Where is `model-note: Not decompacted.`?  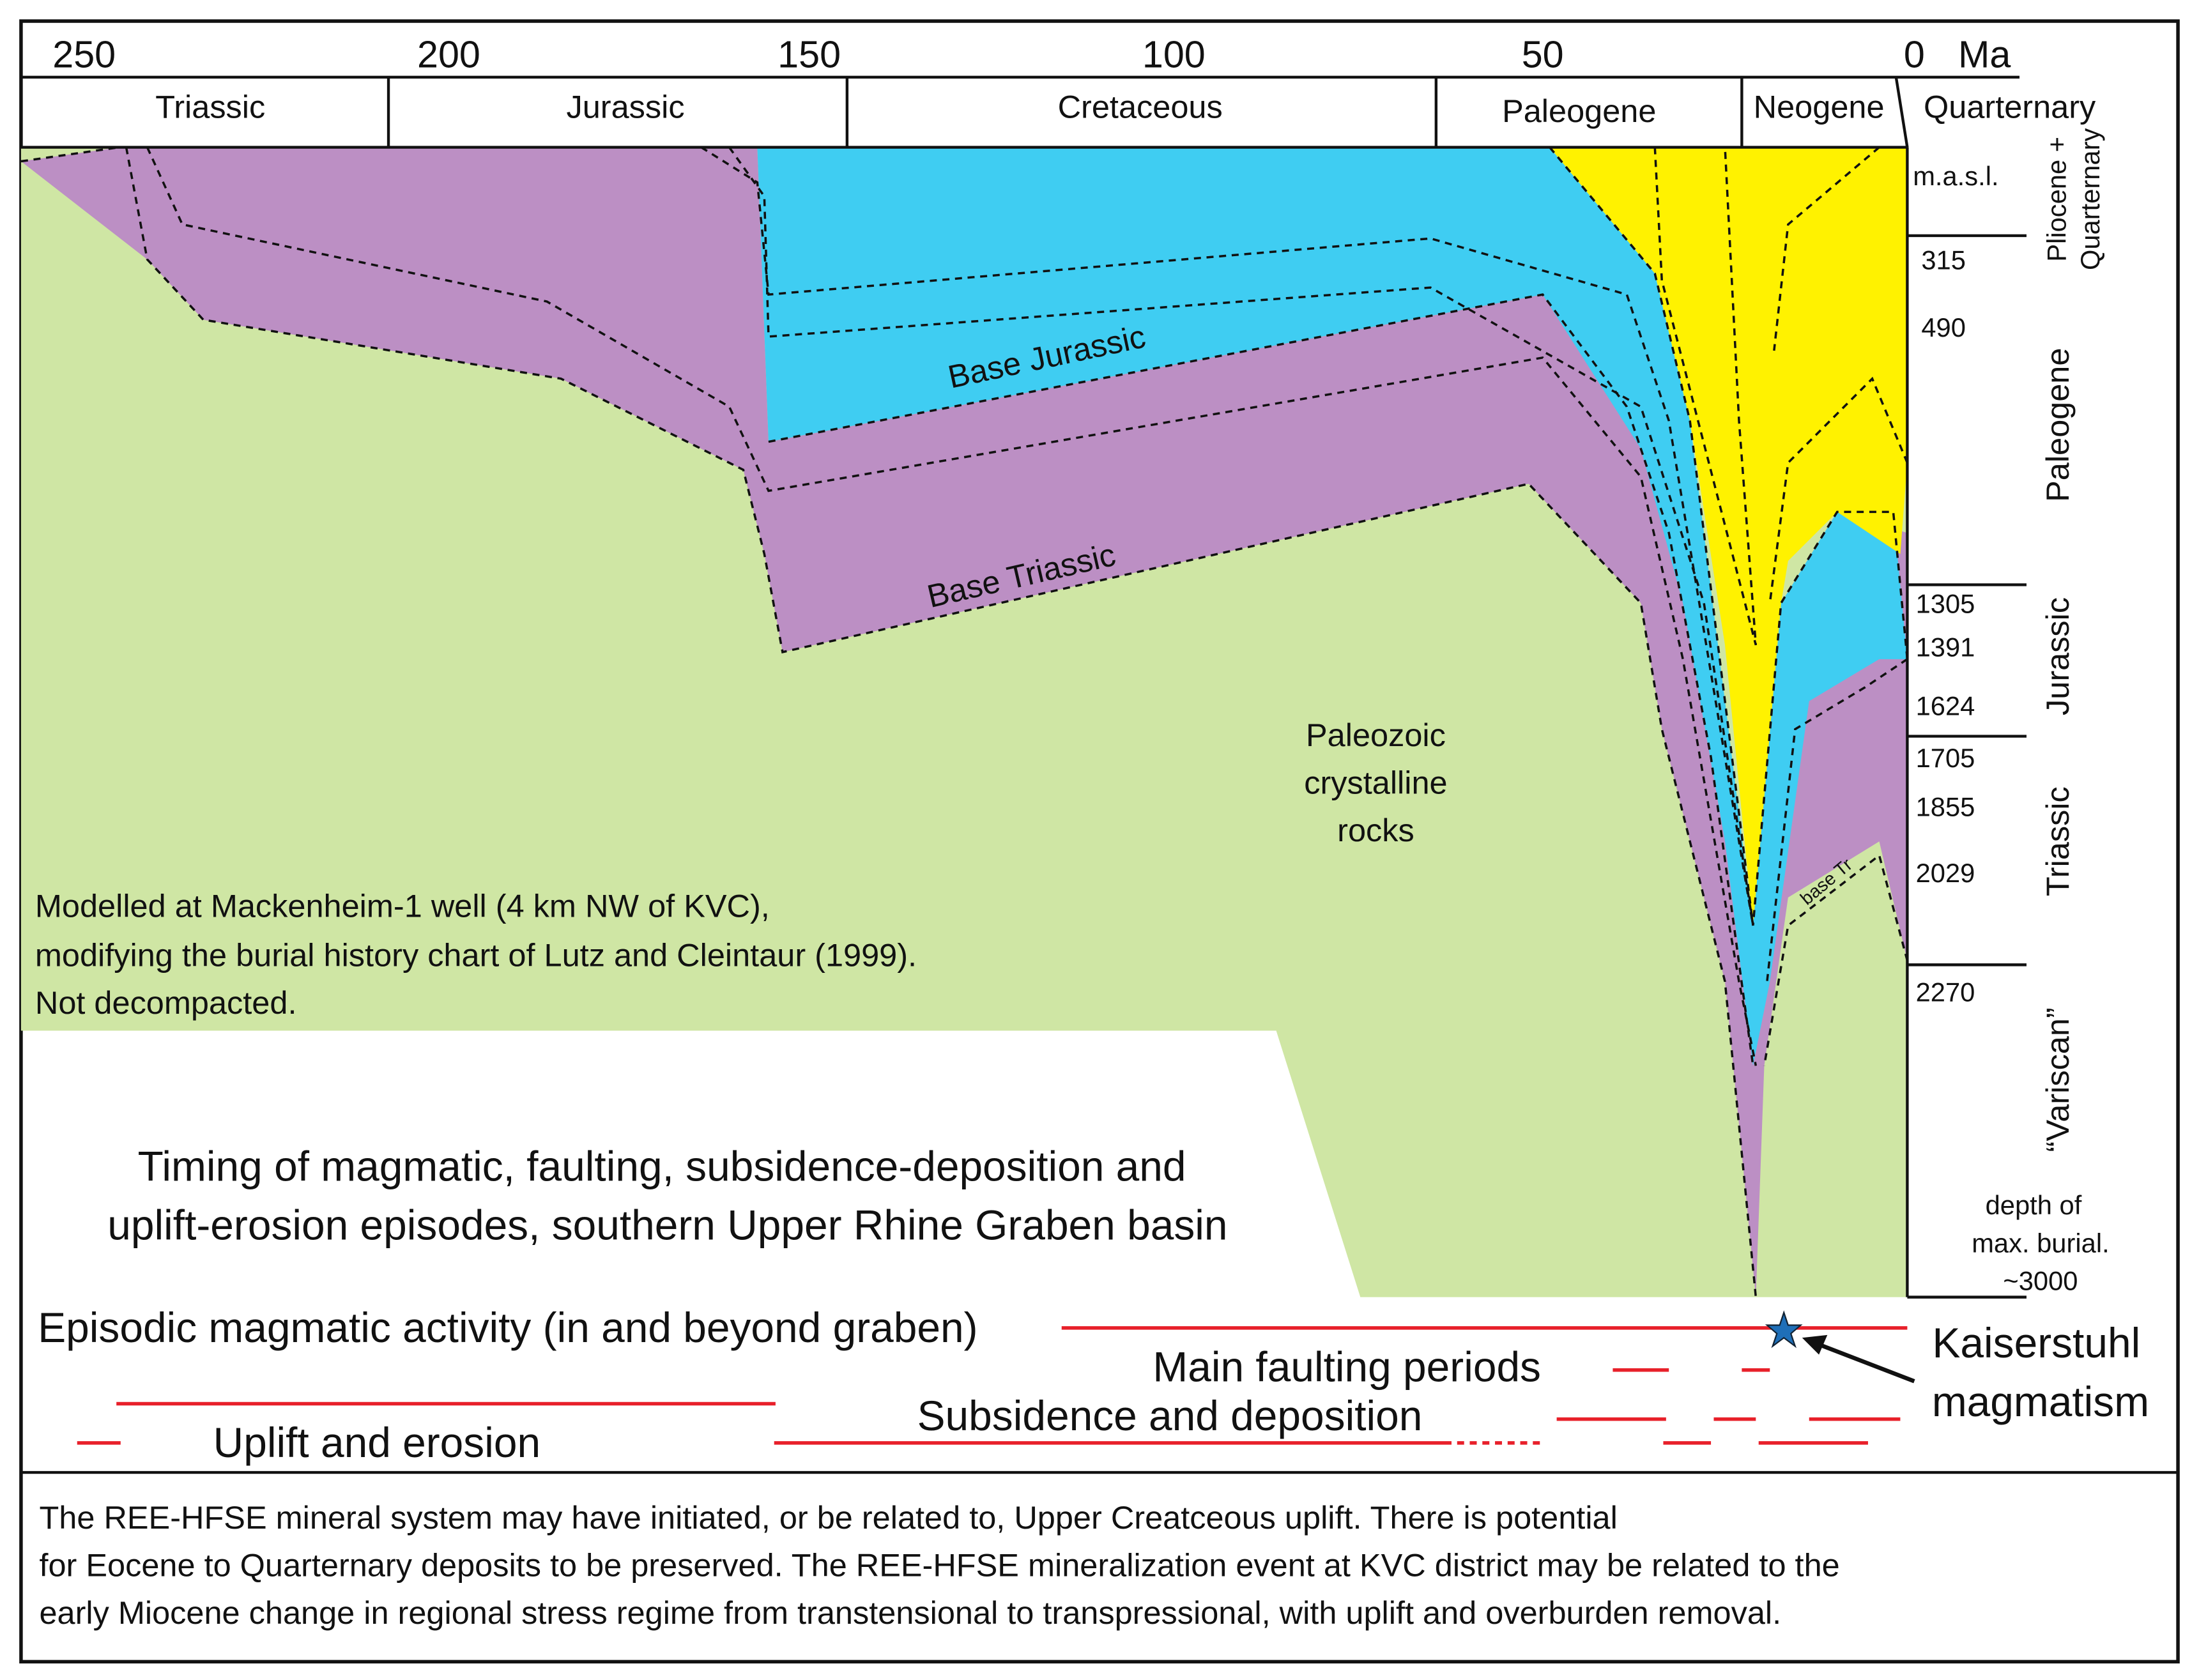
model-note: Not decompacted. is located at coordinates (166, 1002).